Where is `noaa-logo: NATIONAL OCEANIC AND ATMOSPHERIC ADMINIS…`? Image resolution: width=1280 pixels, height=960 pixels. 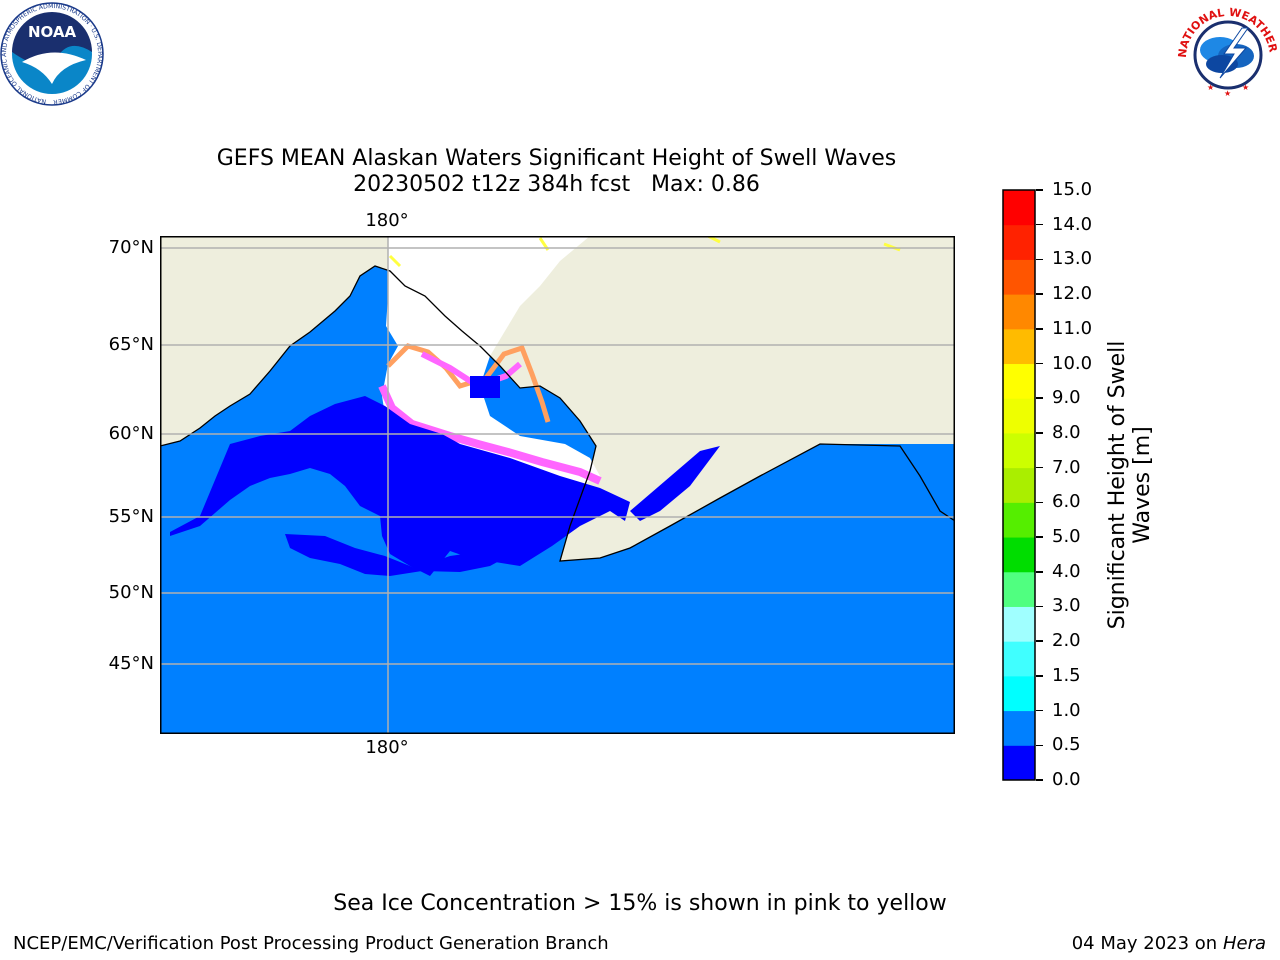 noaa-logo: NATIONAL OCEANIC AND ATMOSPHERIC ADMINIS… is located at coordinates (52, 53).